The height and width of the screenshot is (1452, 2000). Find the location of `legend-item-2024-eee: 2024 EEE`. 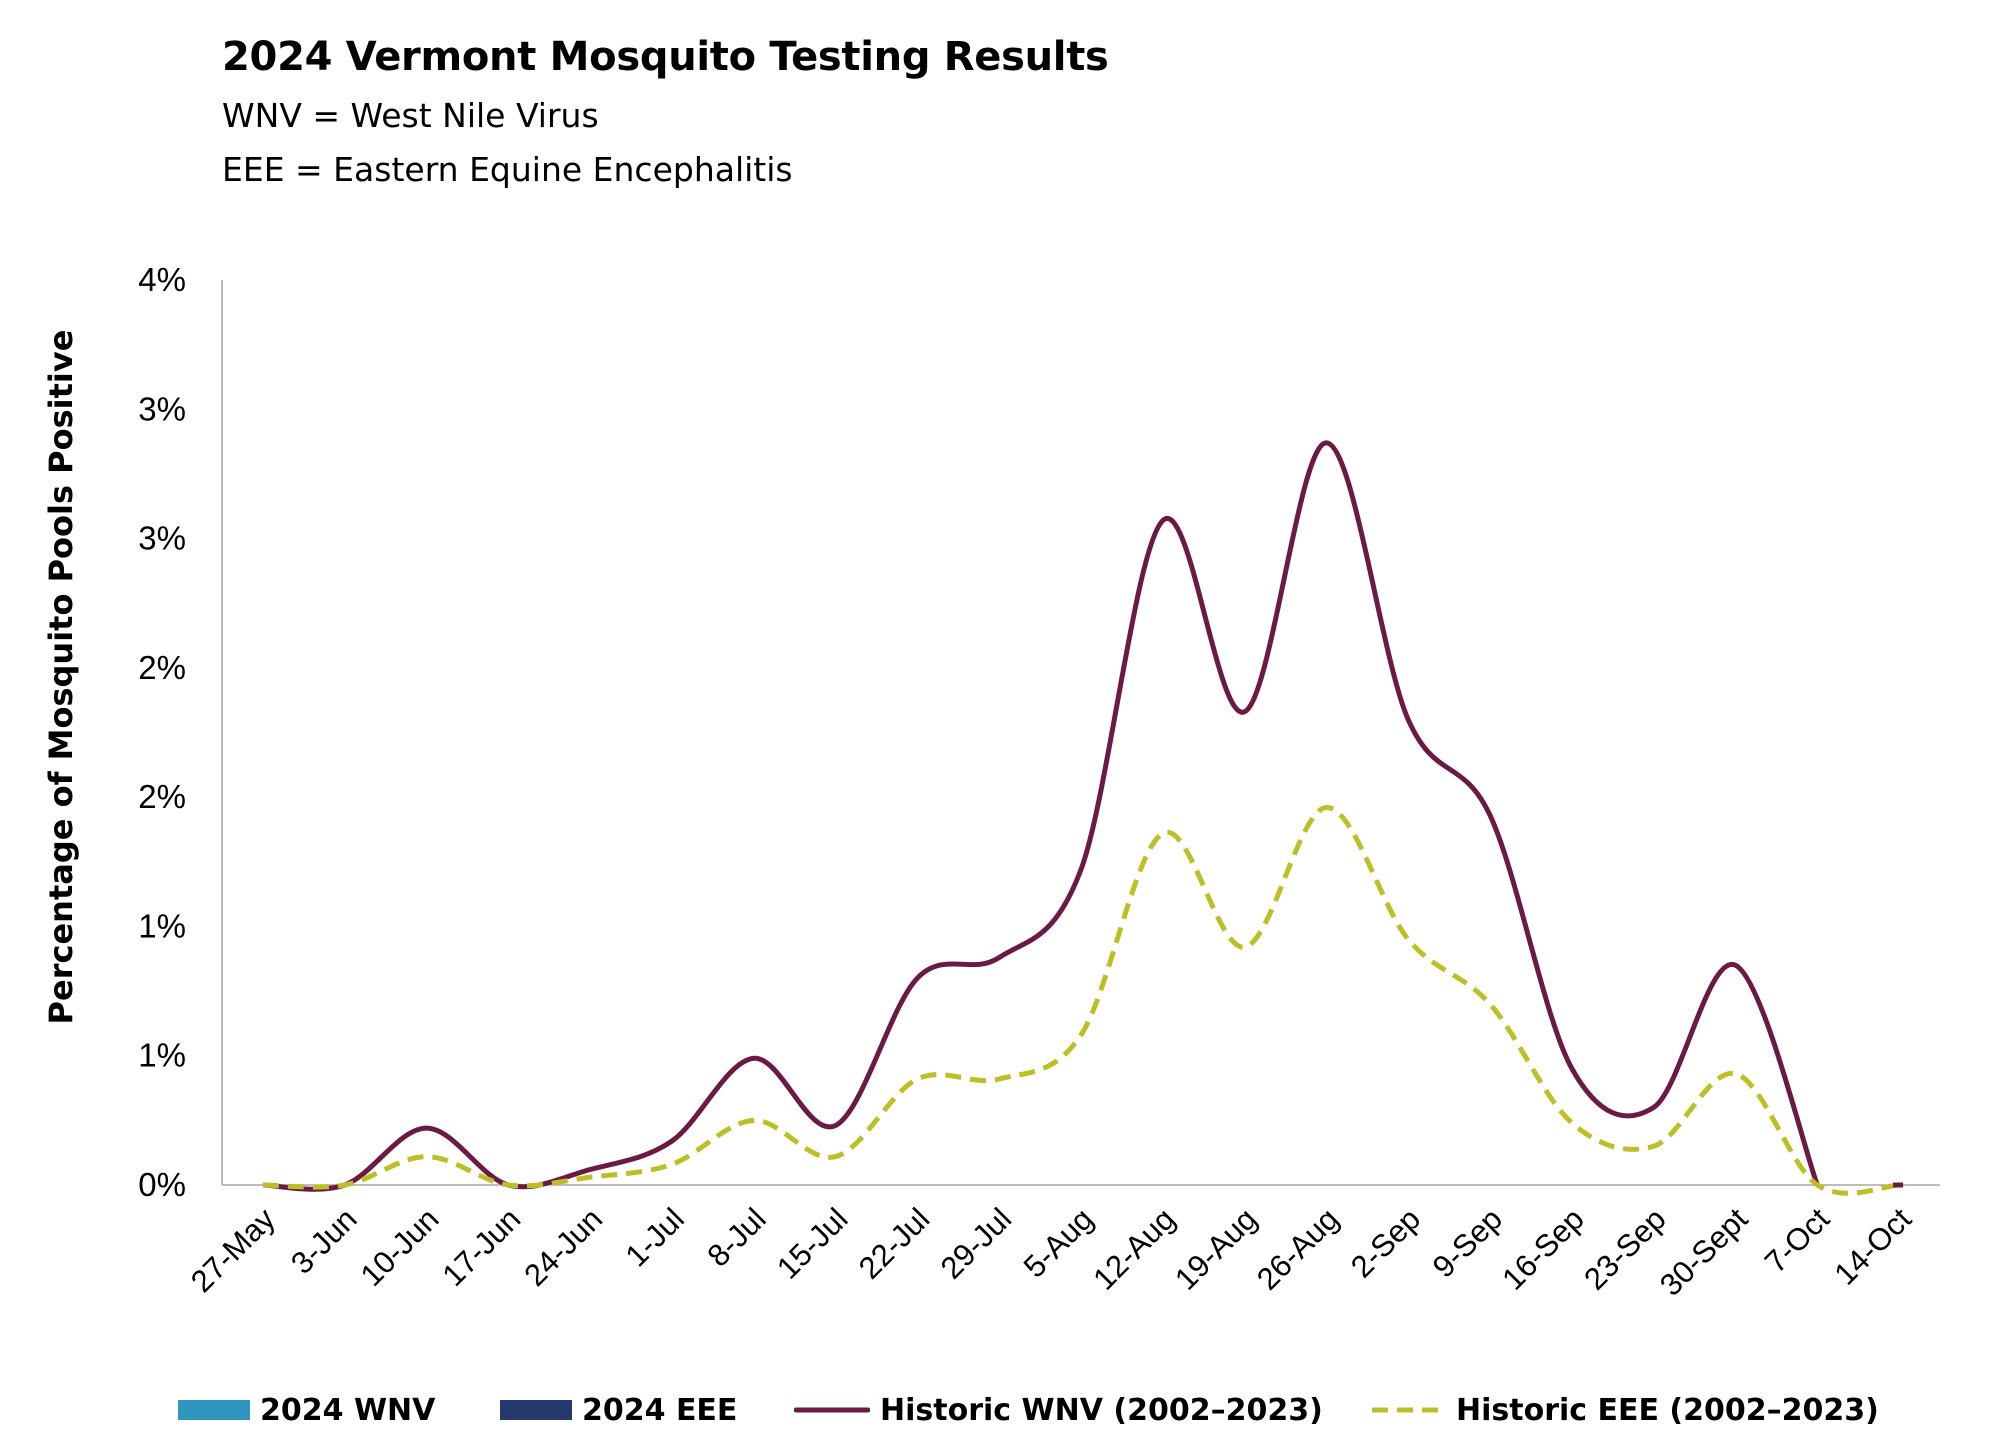

legend-item-2024-eee: 2024 EEE is located at coordinates (618, 1410).